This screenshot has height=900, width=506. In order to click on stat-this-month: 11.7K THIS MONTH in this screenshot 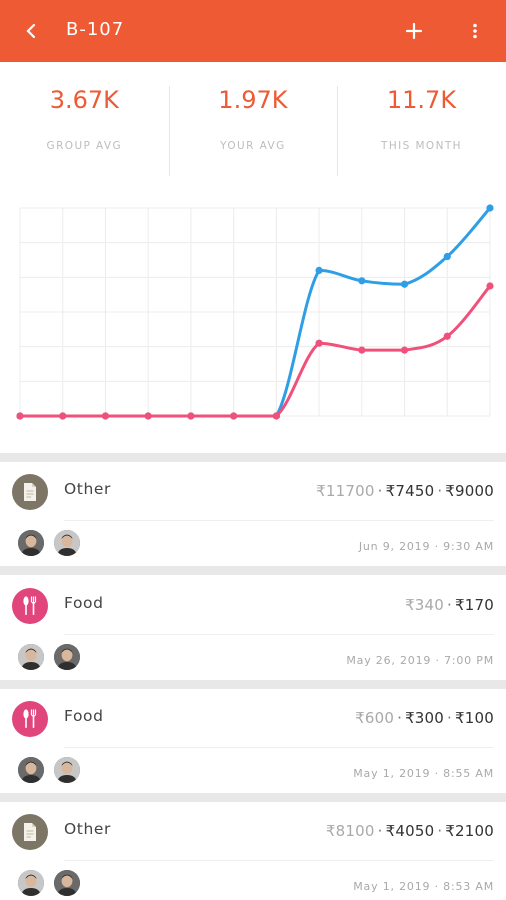, I will do `click(421, 126)`.